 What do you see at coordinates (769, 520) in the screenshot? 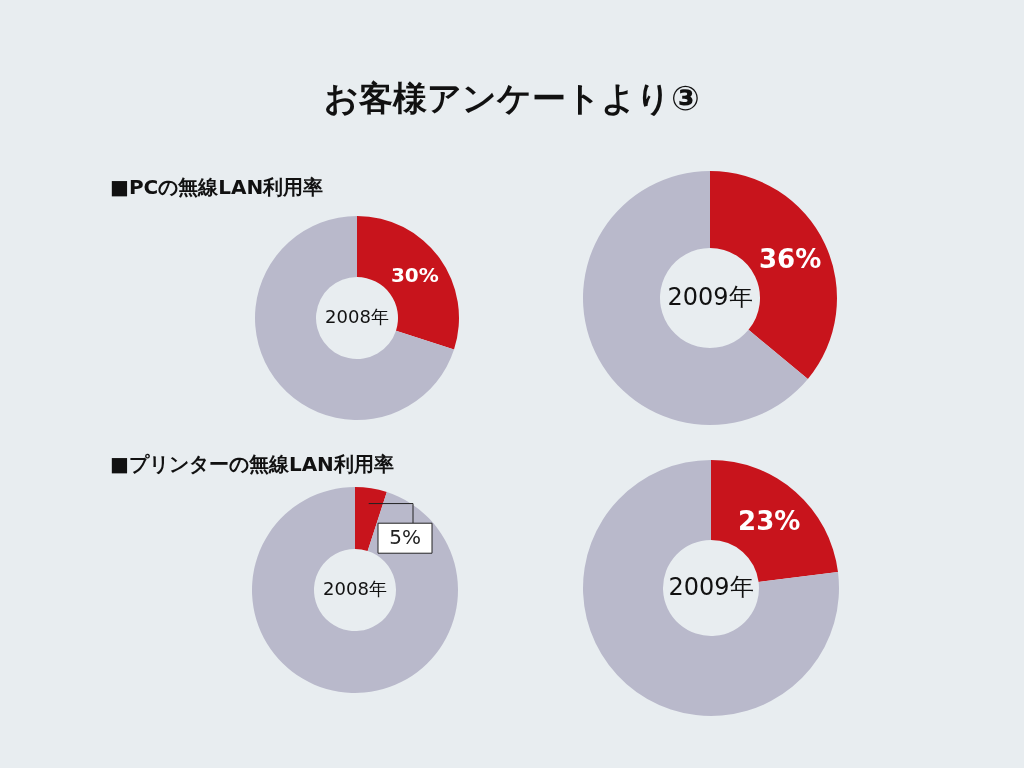
I see `data-label: 23%` at bounding box center [769, 520].